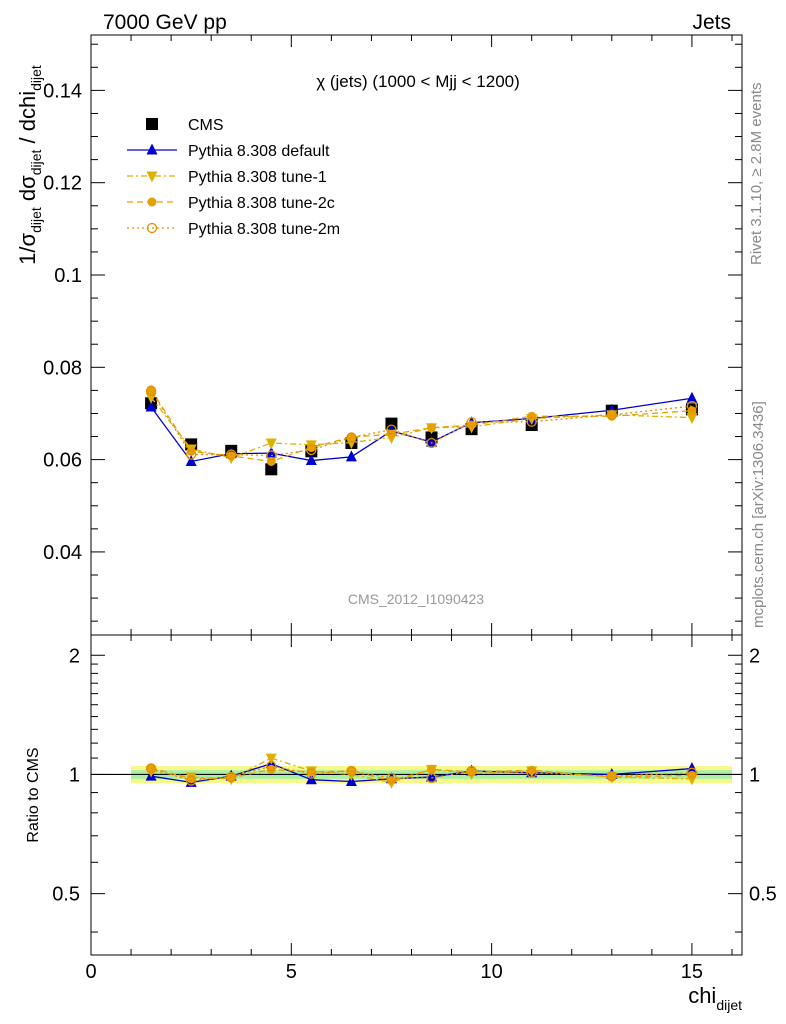 This screenshot has height=1024, width=786. Describe the element at coordinates (36, 162) in the screenshot. I see `ylabel-sub-b: dijet` at that location.